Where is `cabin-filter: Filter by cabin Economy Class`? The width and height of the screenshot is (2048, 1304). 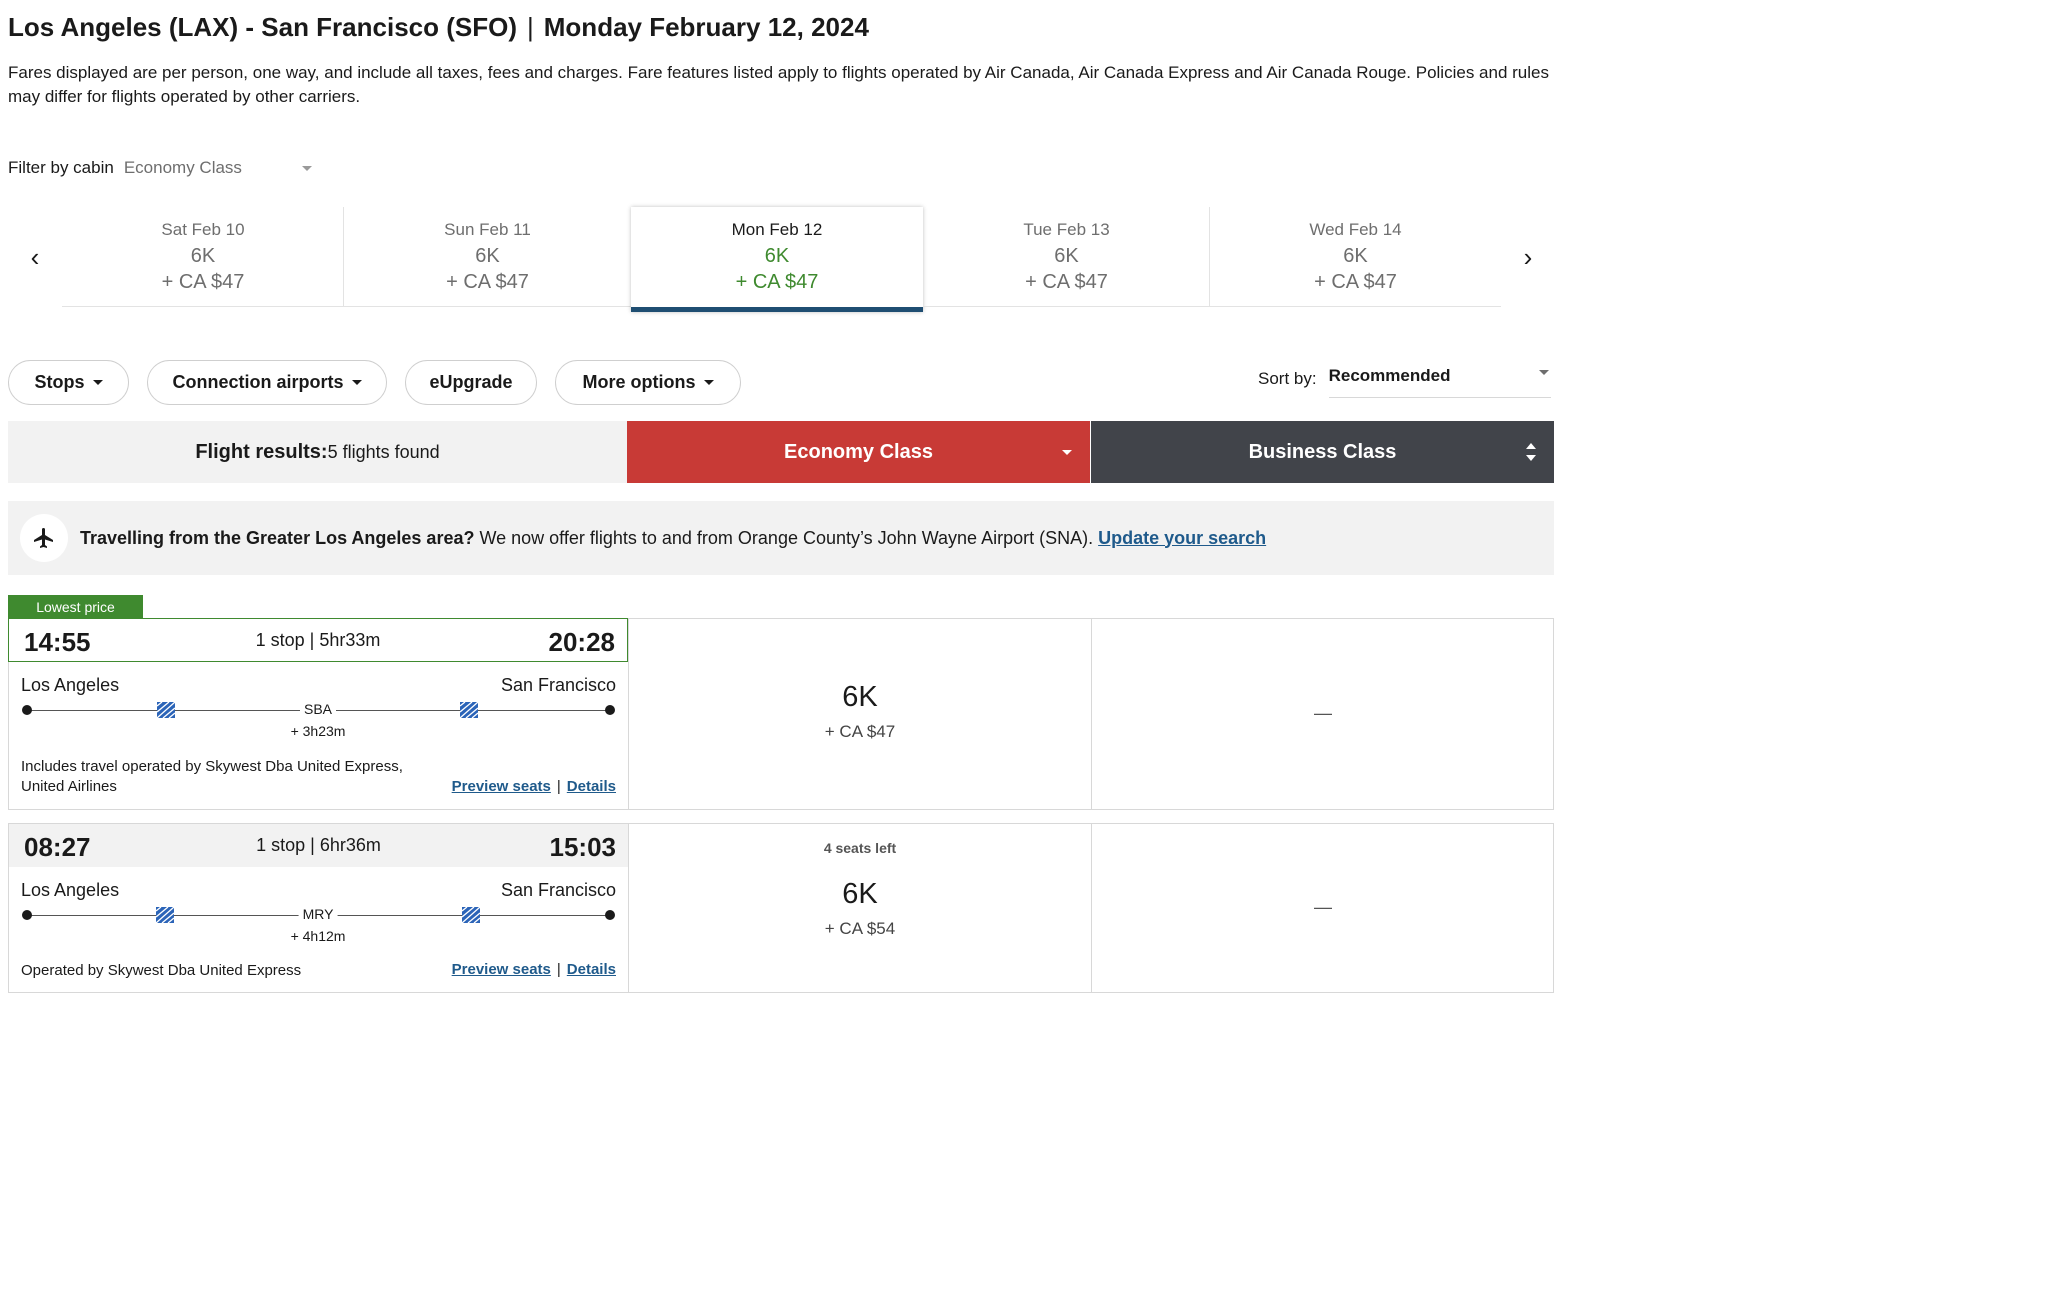 cabin-filter: Filter by cabin Economy Class is located at coordinates (160, 168).